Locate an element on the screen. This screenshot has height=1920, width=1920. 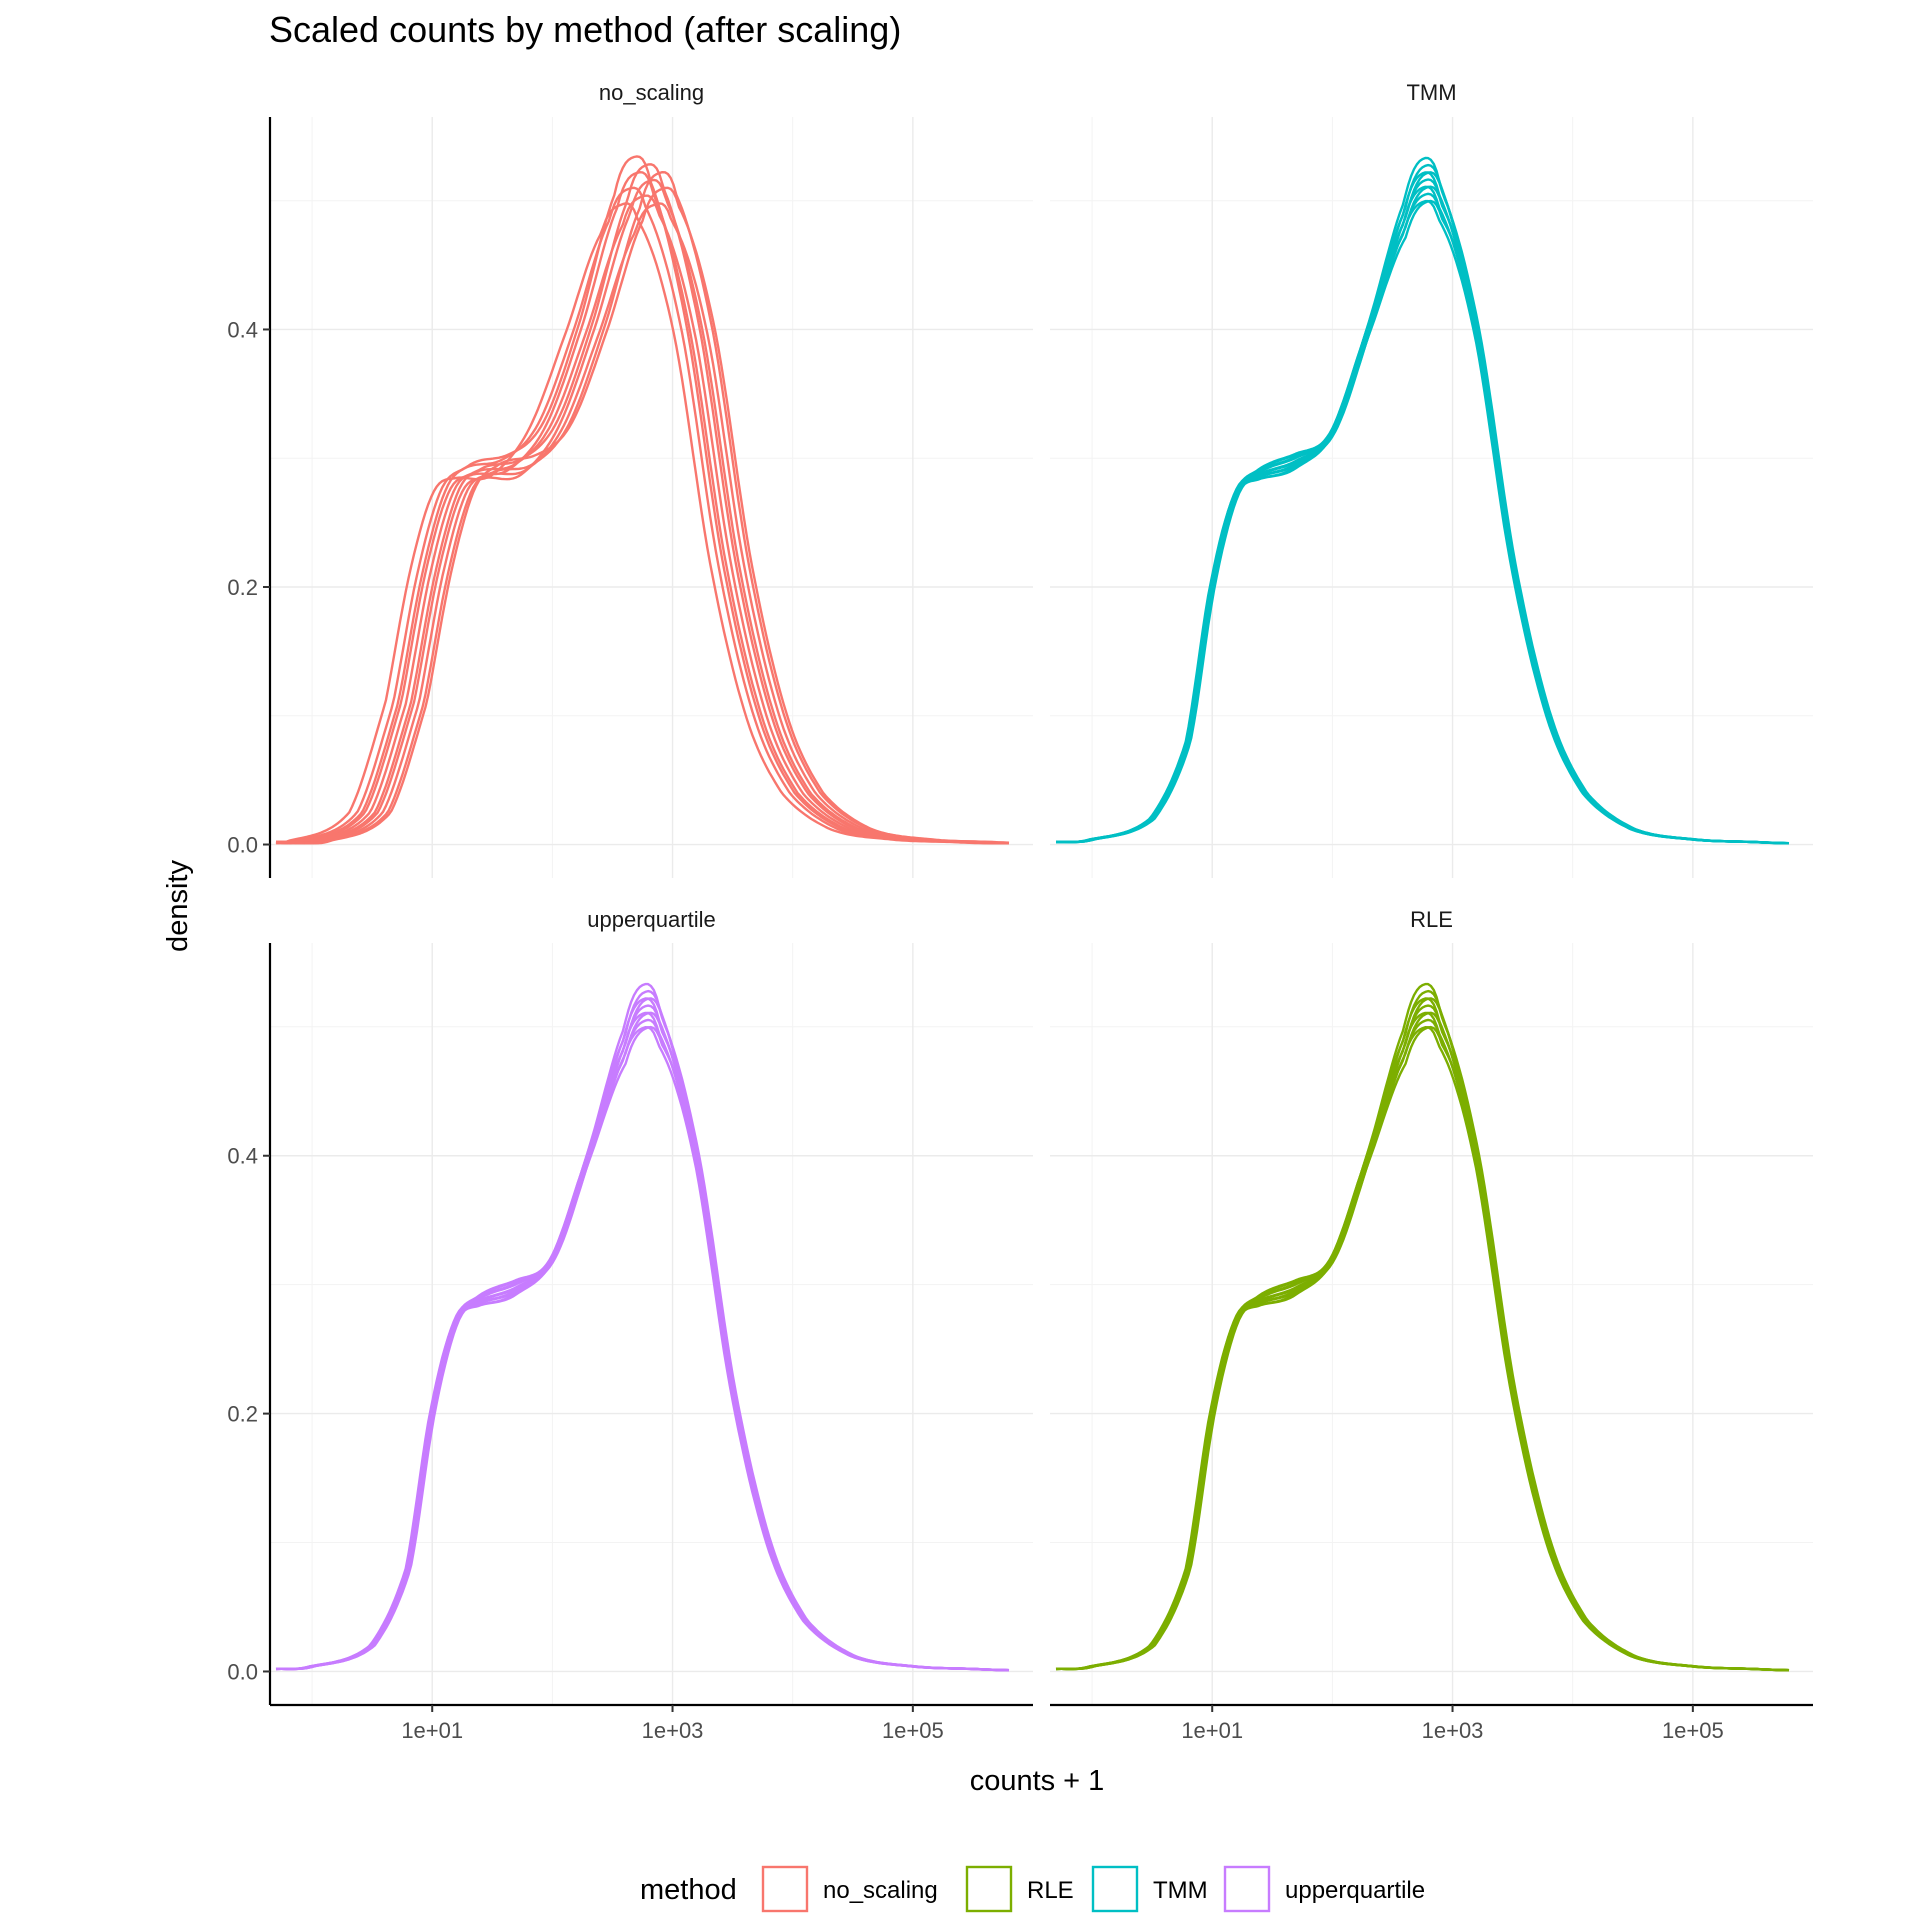
legend-key-TMM is located at coordinates (1115, 1889).